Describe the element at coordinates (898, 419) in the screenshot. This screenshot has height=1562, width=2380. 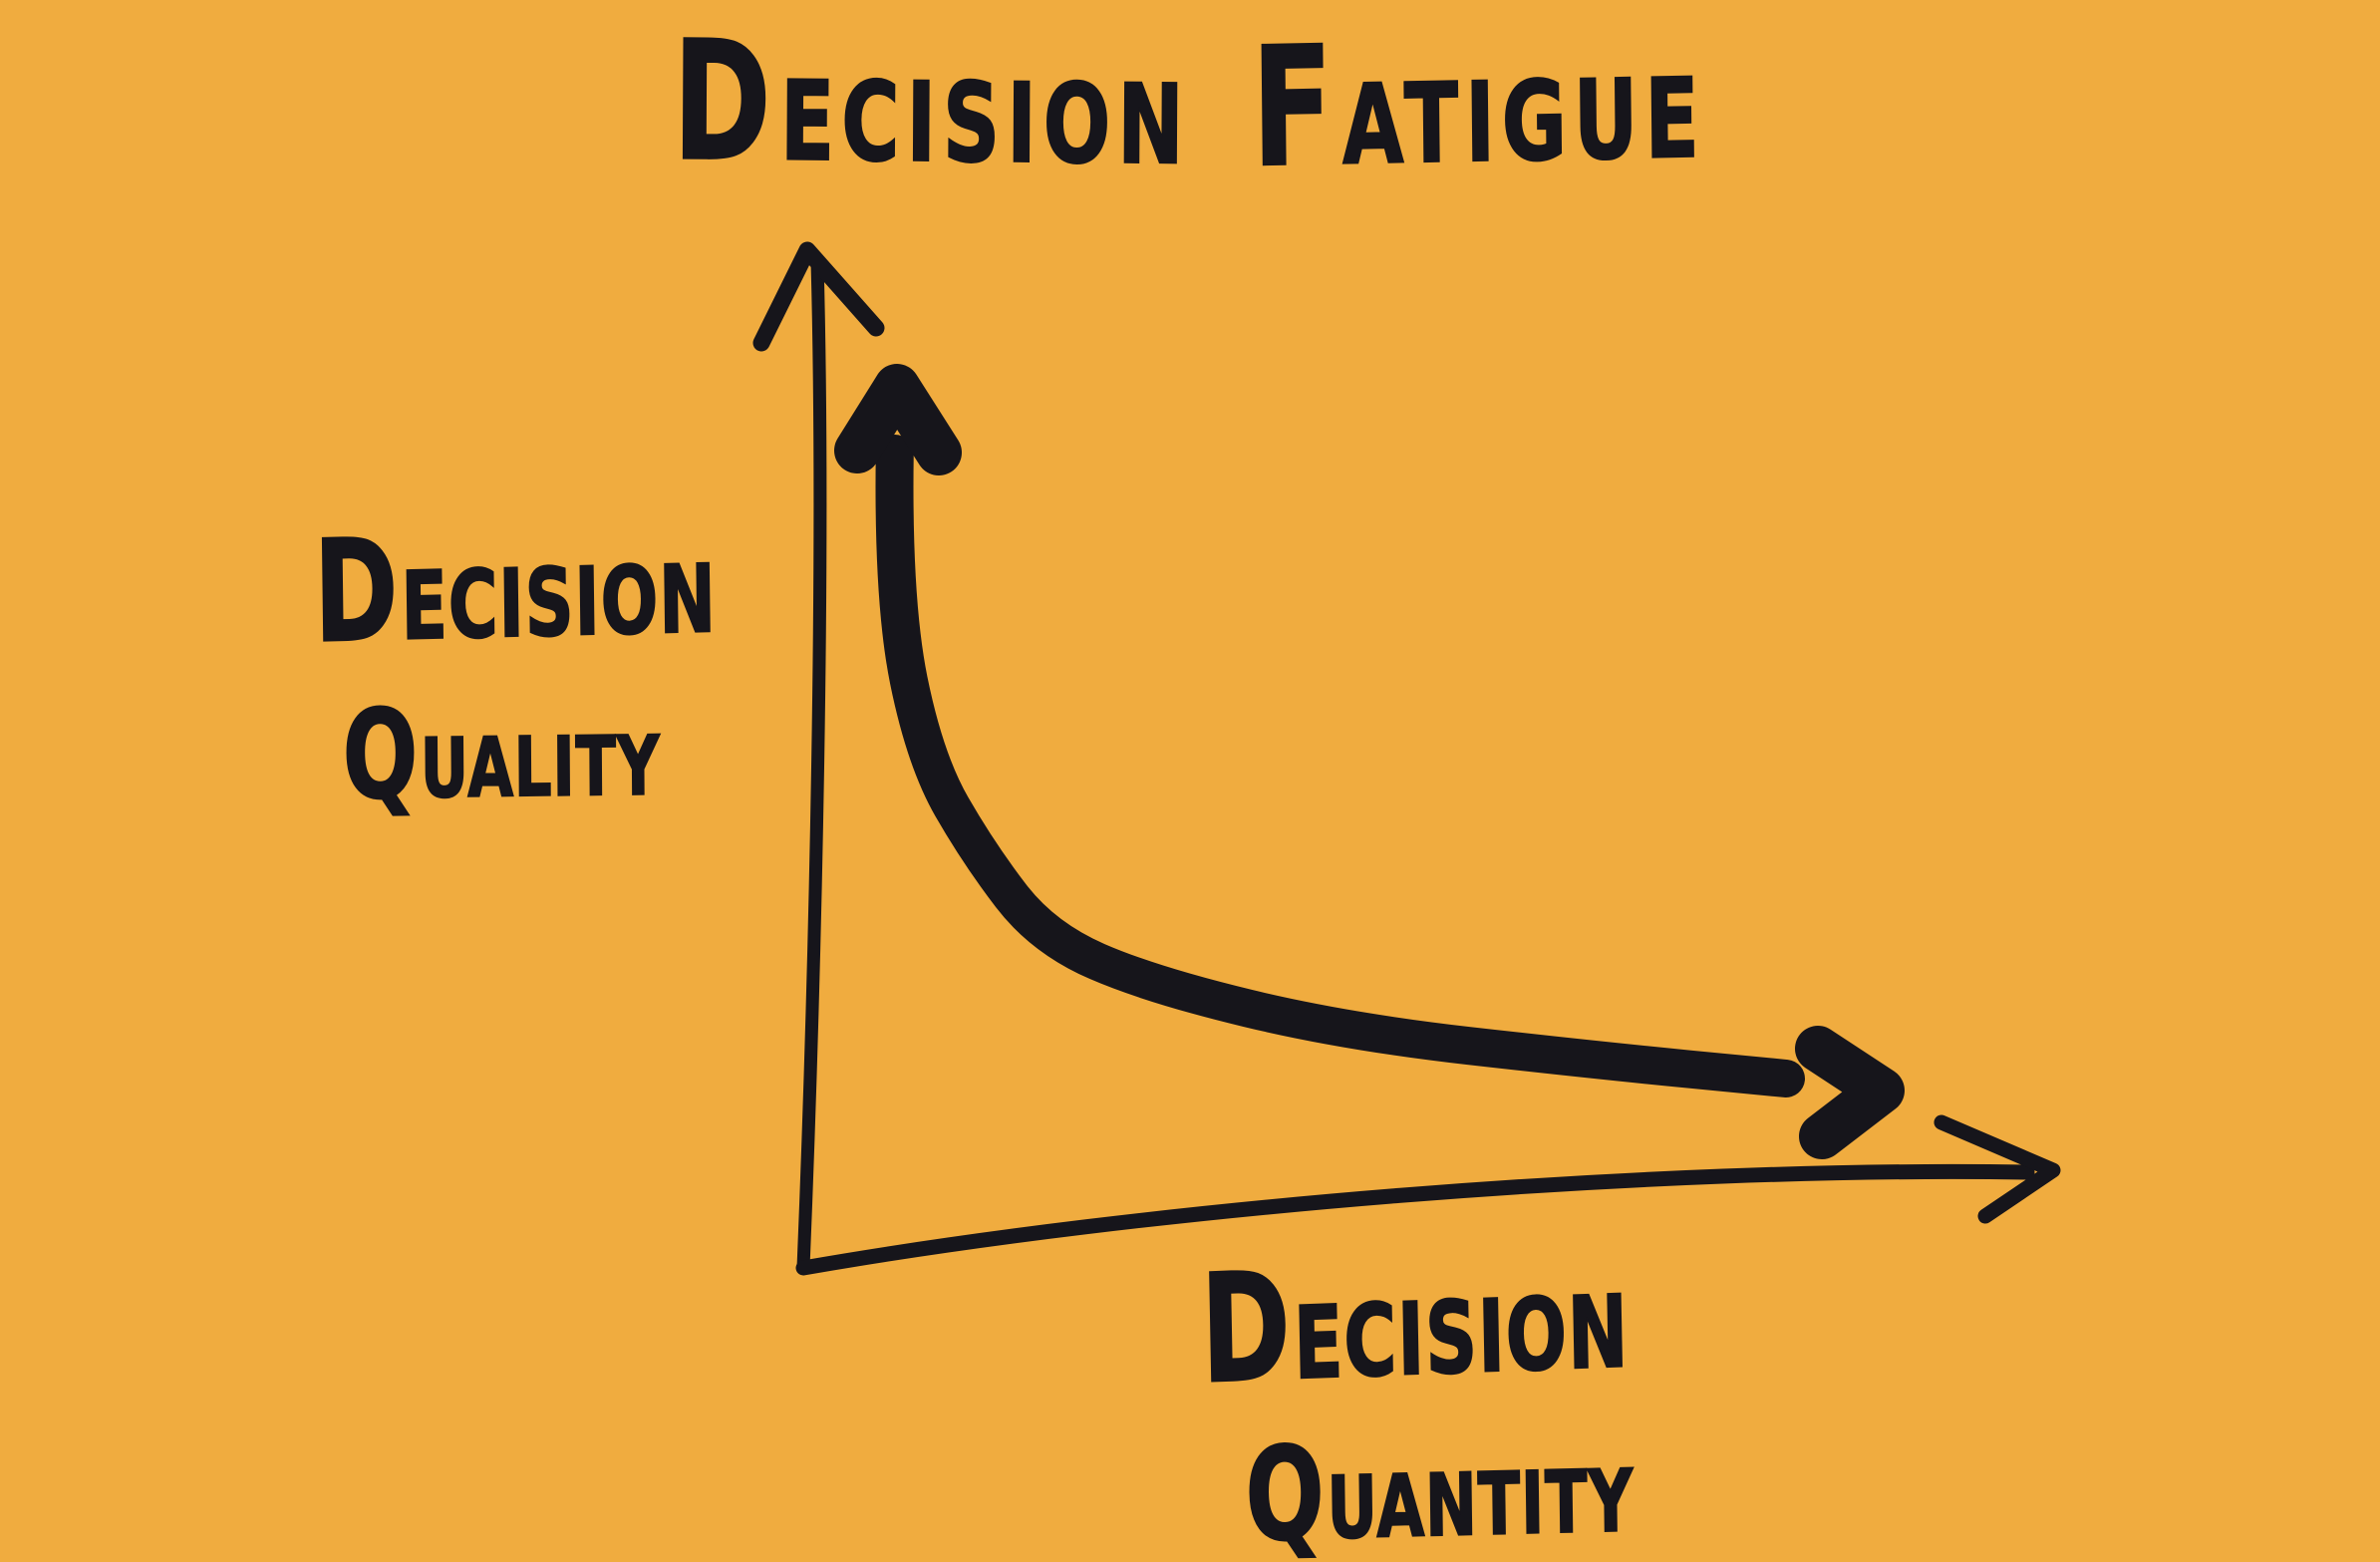
I see `curve-up-arrowhead` at that location.